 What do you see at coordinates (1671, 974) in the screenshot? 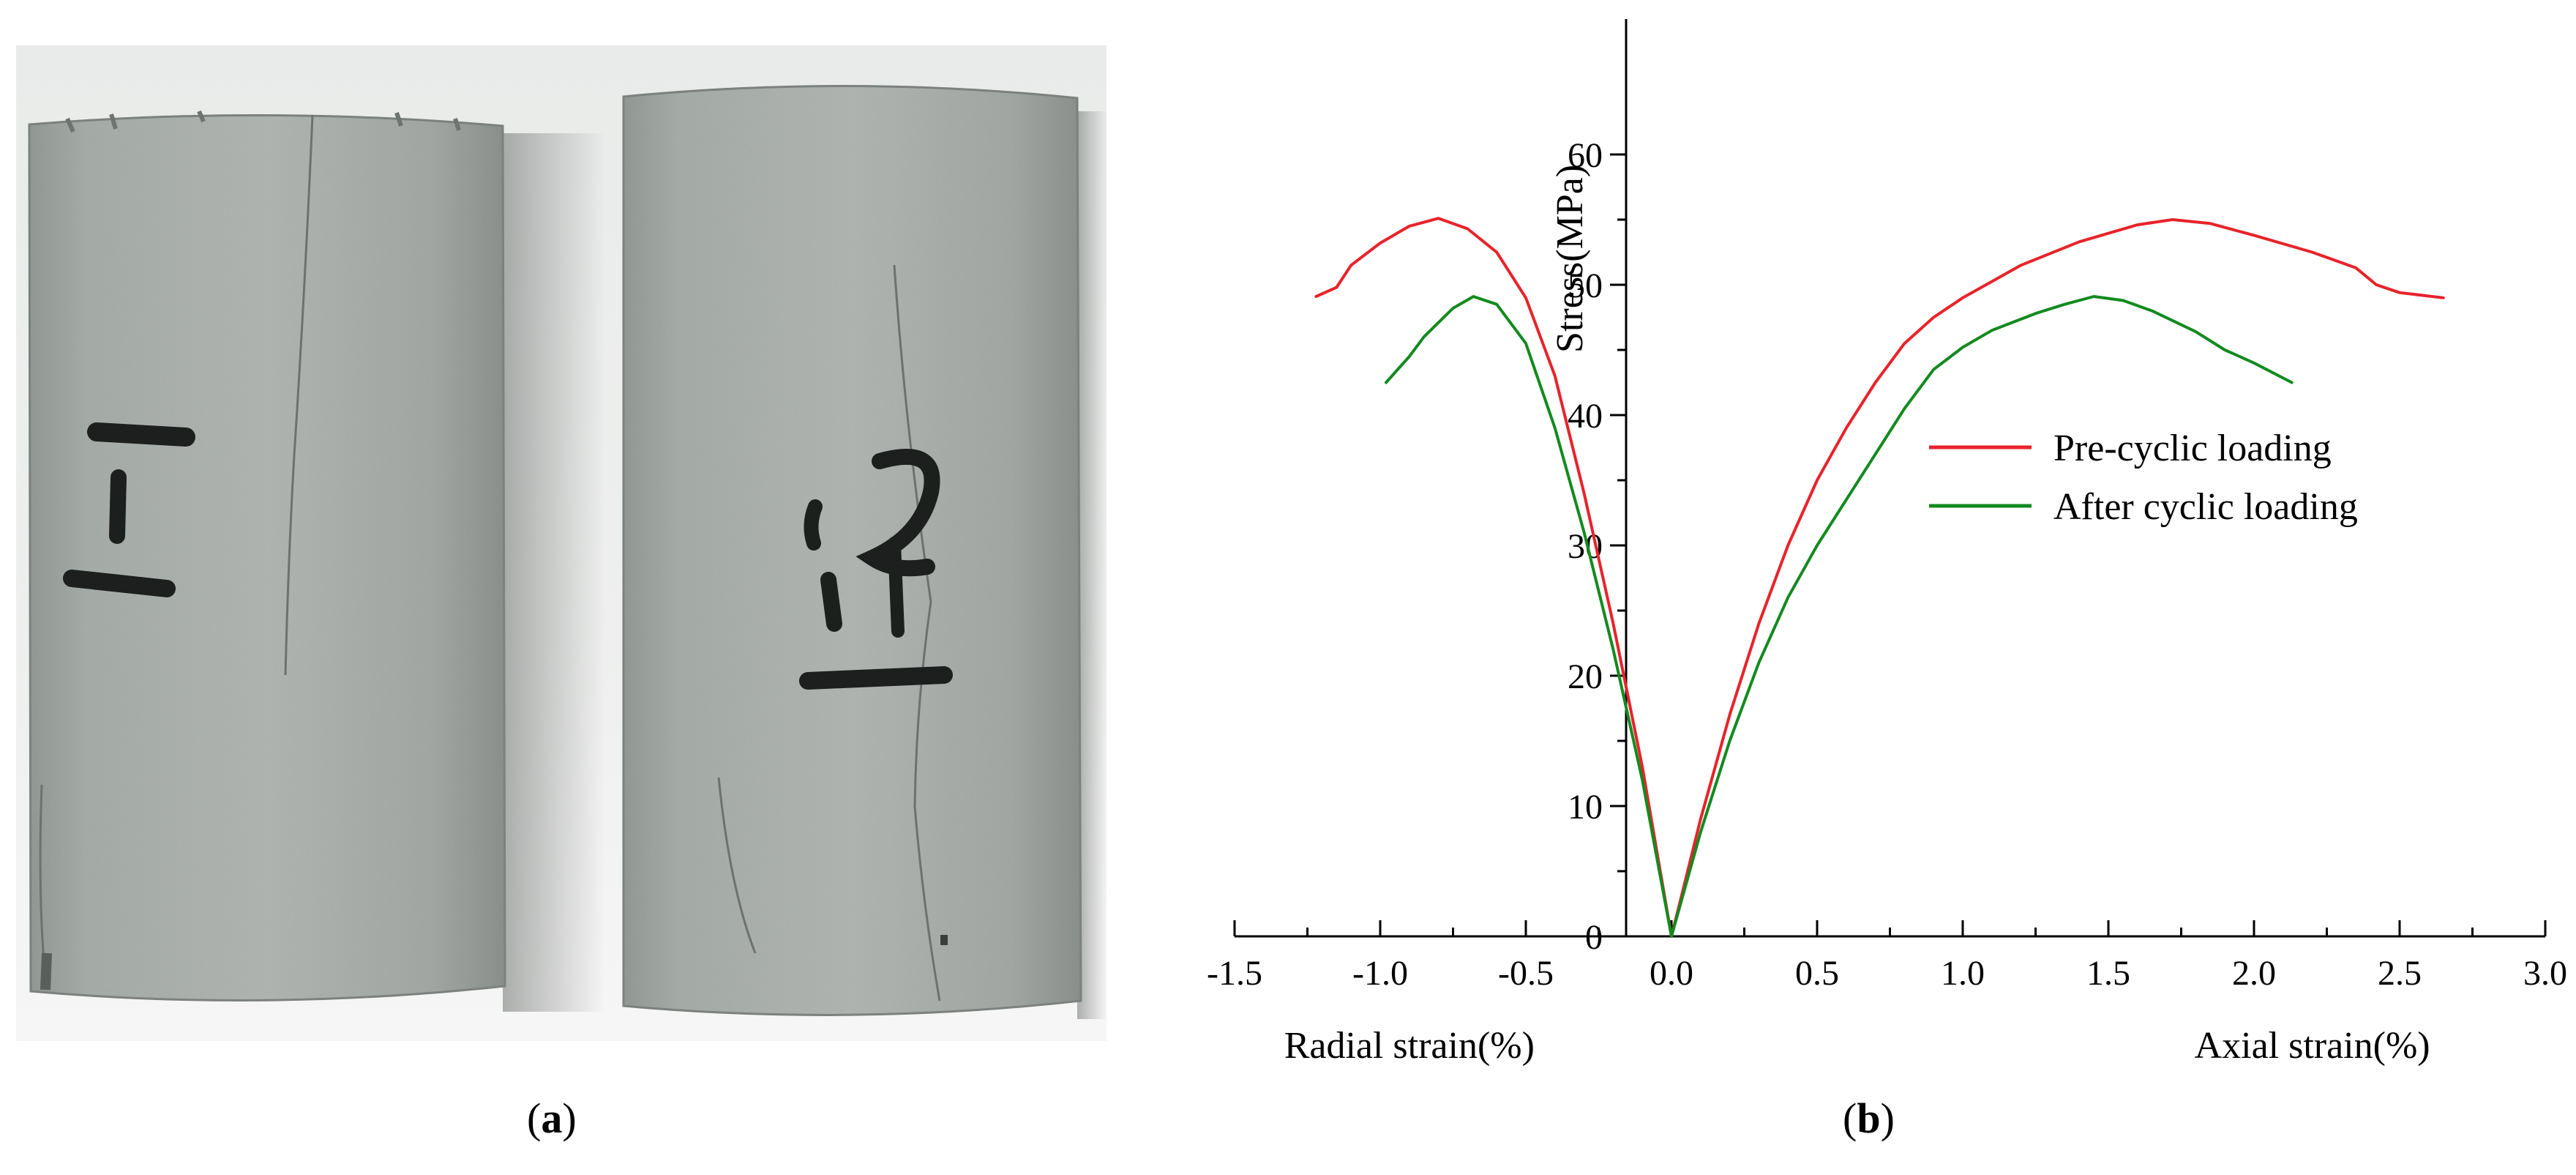
I see `x-tick-label: 0.0` at bounding box center [1671, 974].